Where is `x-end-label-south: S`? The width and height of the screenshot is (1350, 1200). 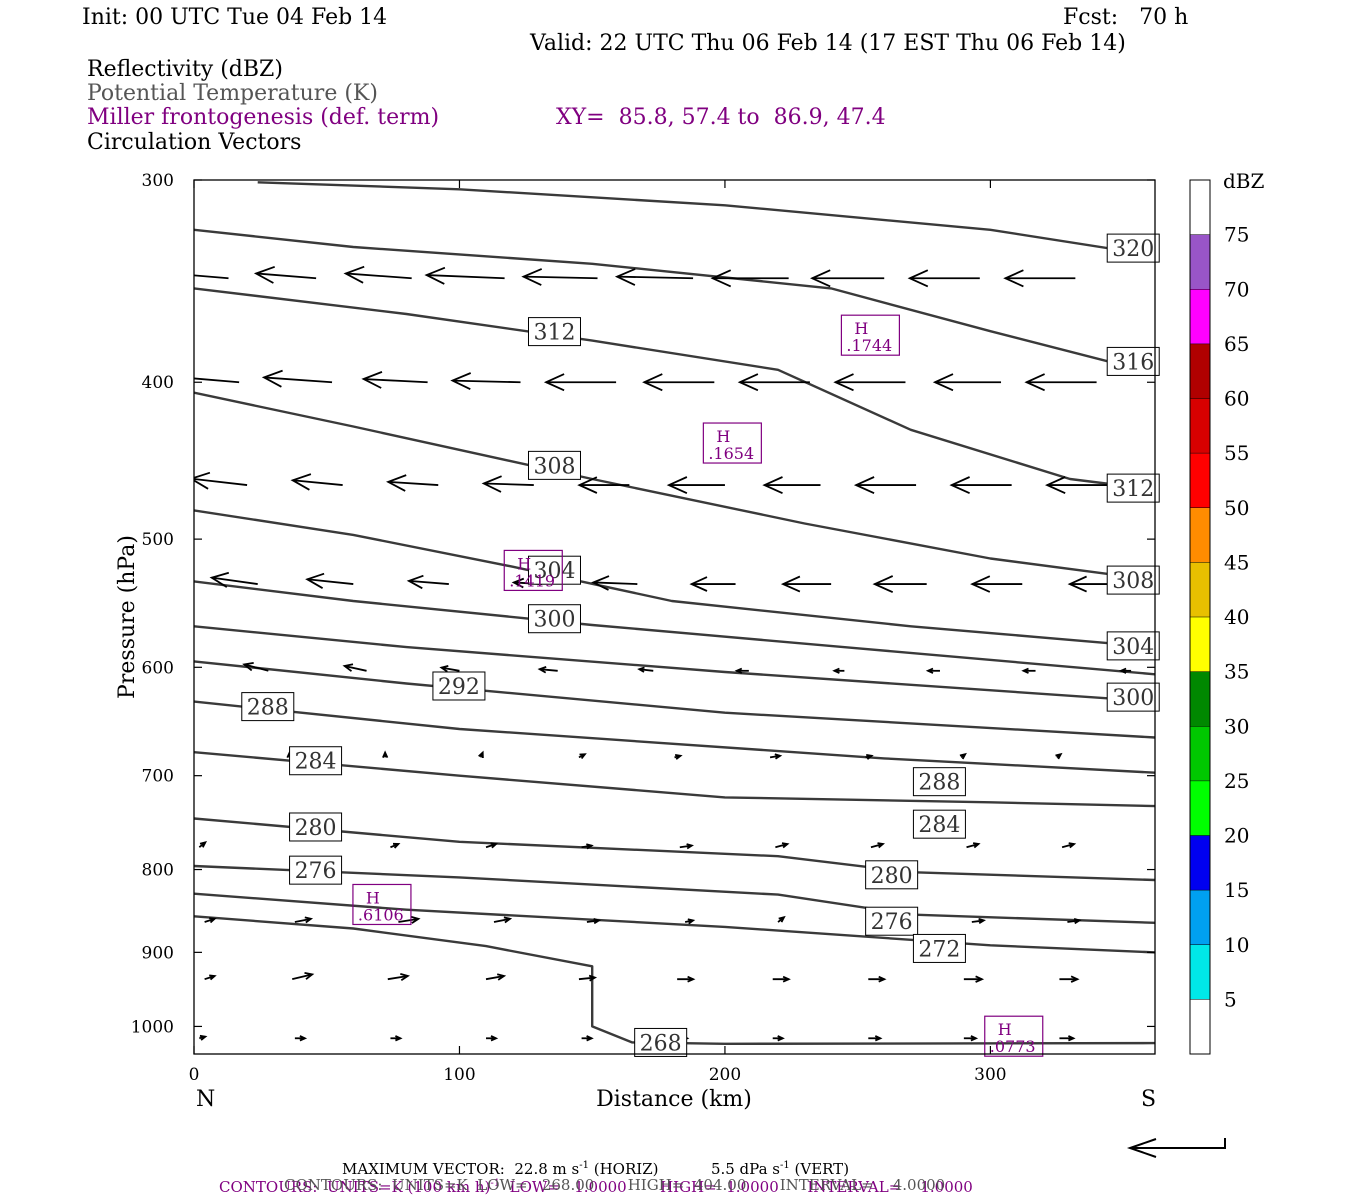
x-end-label-south: S is located at coordinates (1148, 1099).